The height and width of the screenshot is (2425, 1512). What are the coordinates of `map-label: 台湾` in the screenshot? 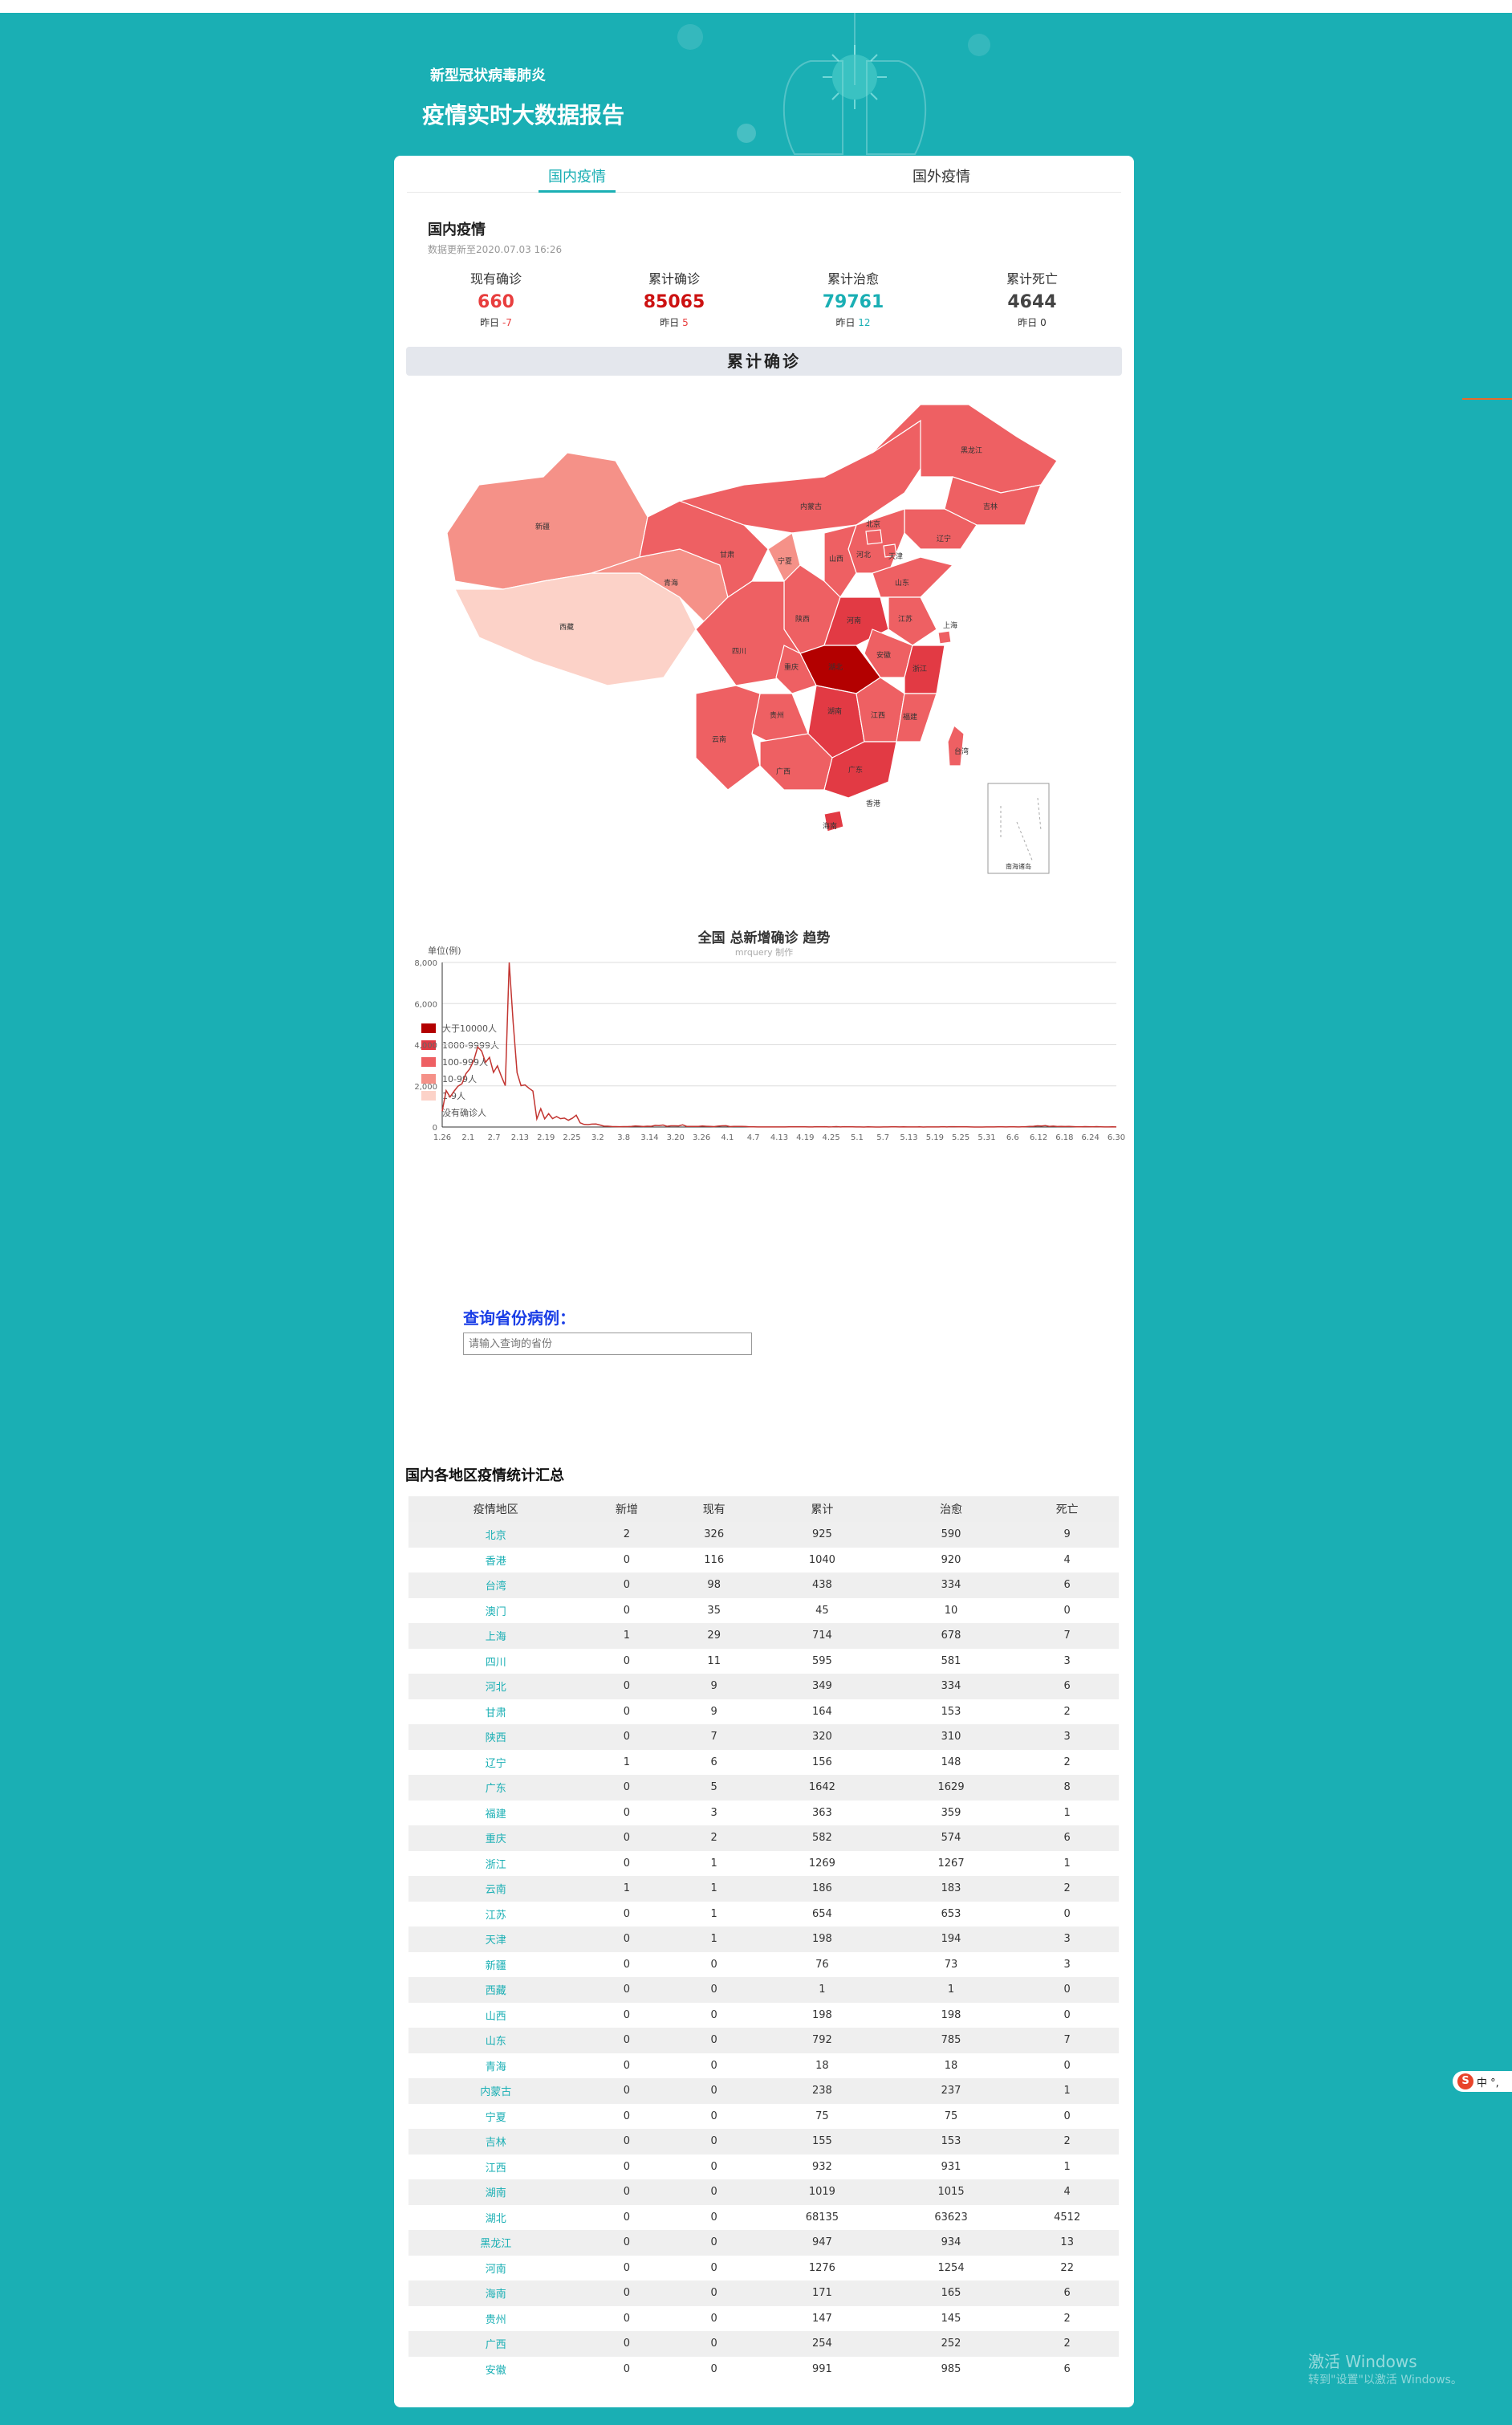 It's located at (962, 751).